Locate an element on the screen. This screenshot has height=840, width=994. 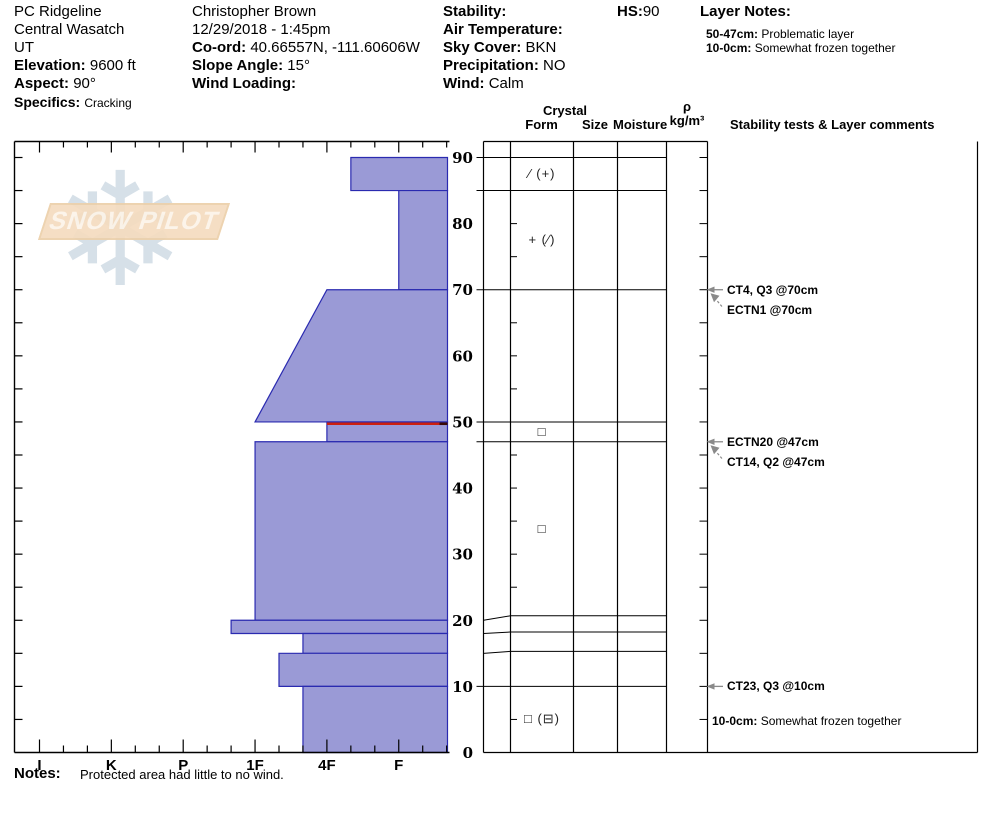
depth-label: 40 is located at coordinates (462, 489).